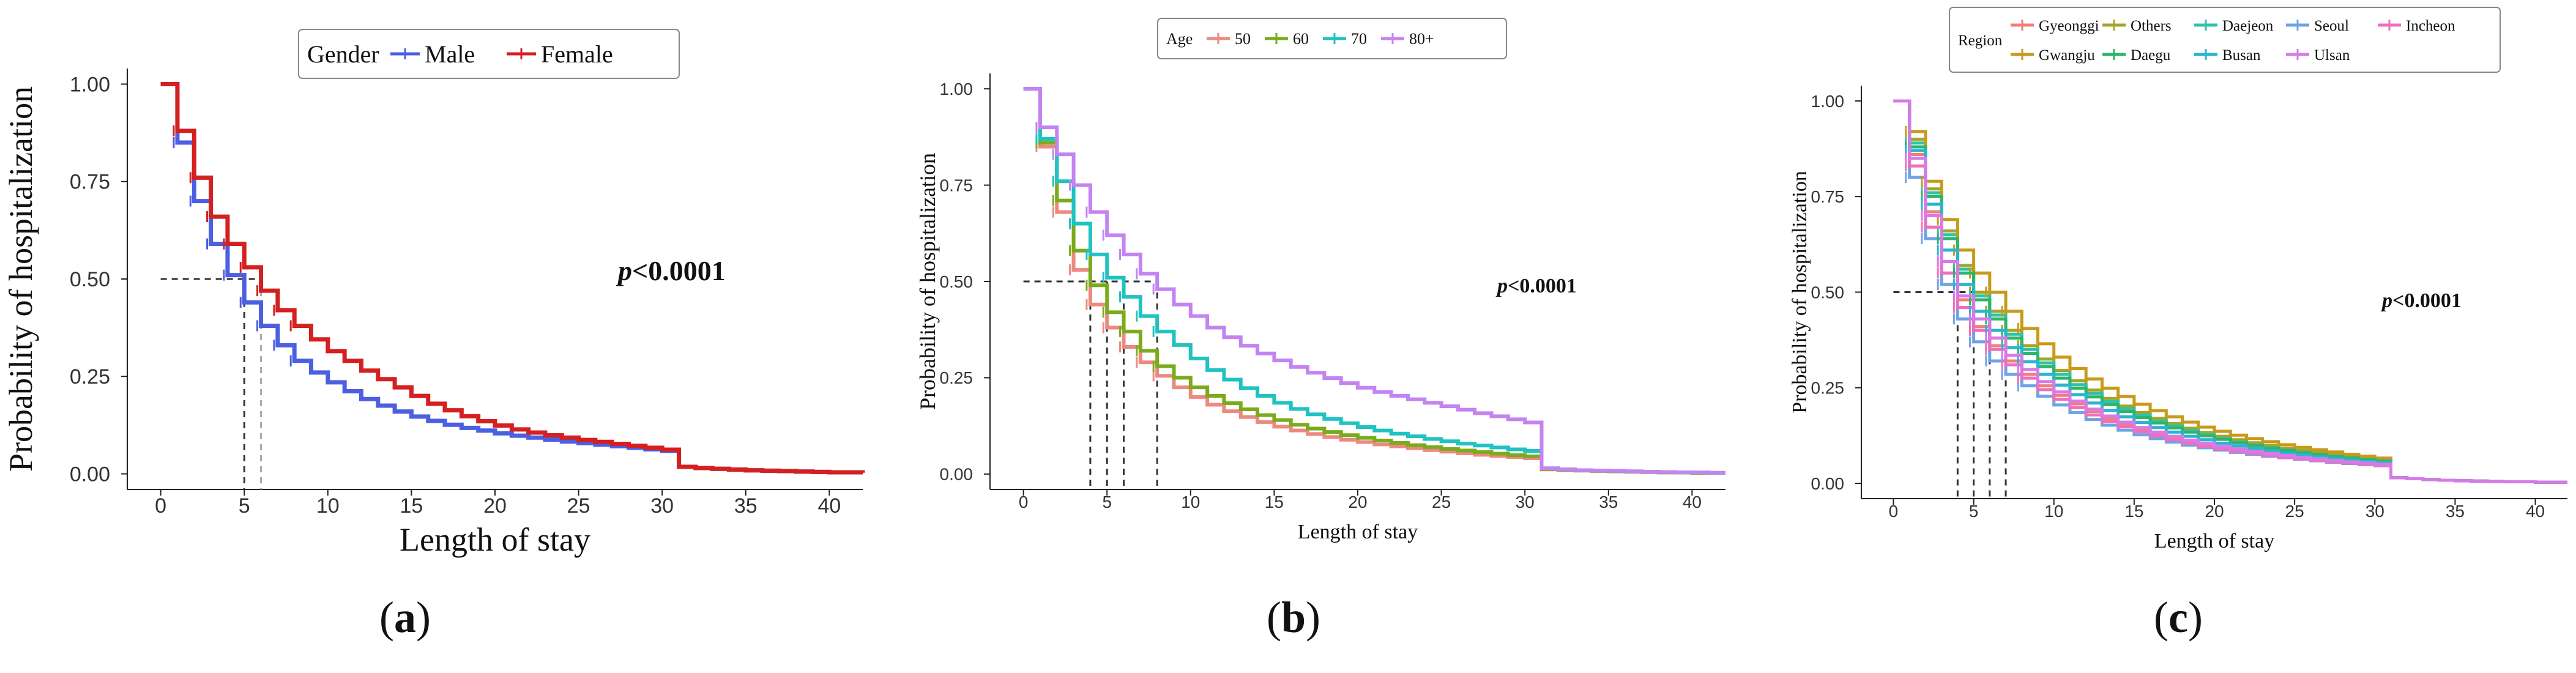 Image resolution: width=2576 pixels, height=673 pixels. I want to click on legend: Gender Male Female, so click(489, 54).